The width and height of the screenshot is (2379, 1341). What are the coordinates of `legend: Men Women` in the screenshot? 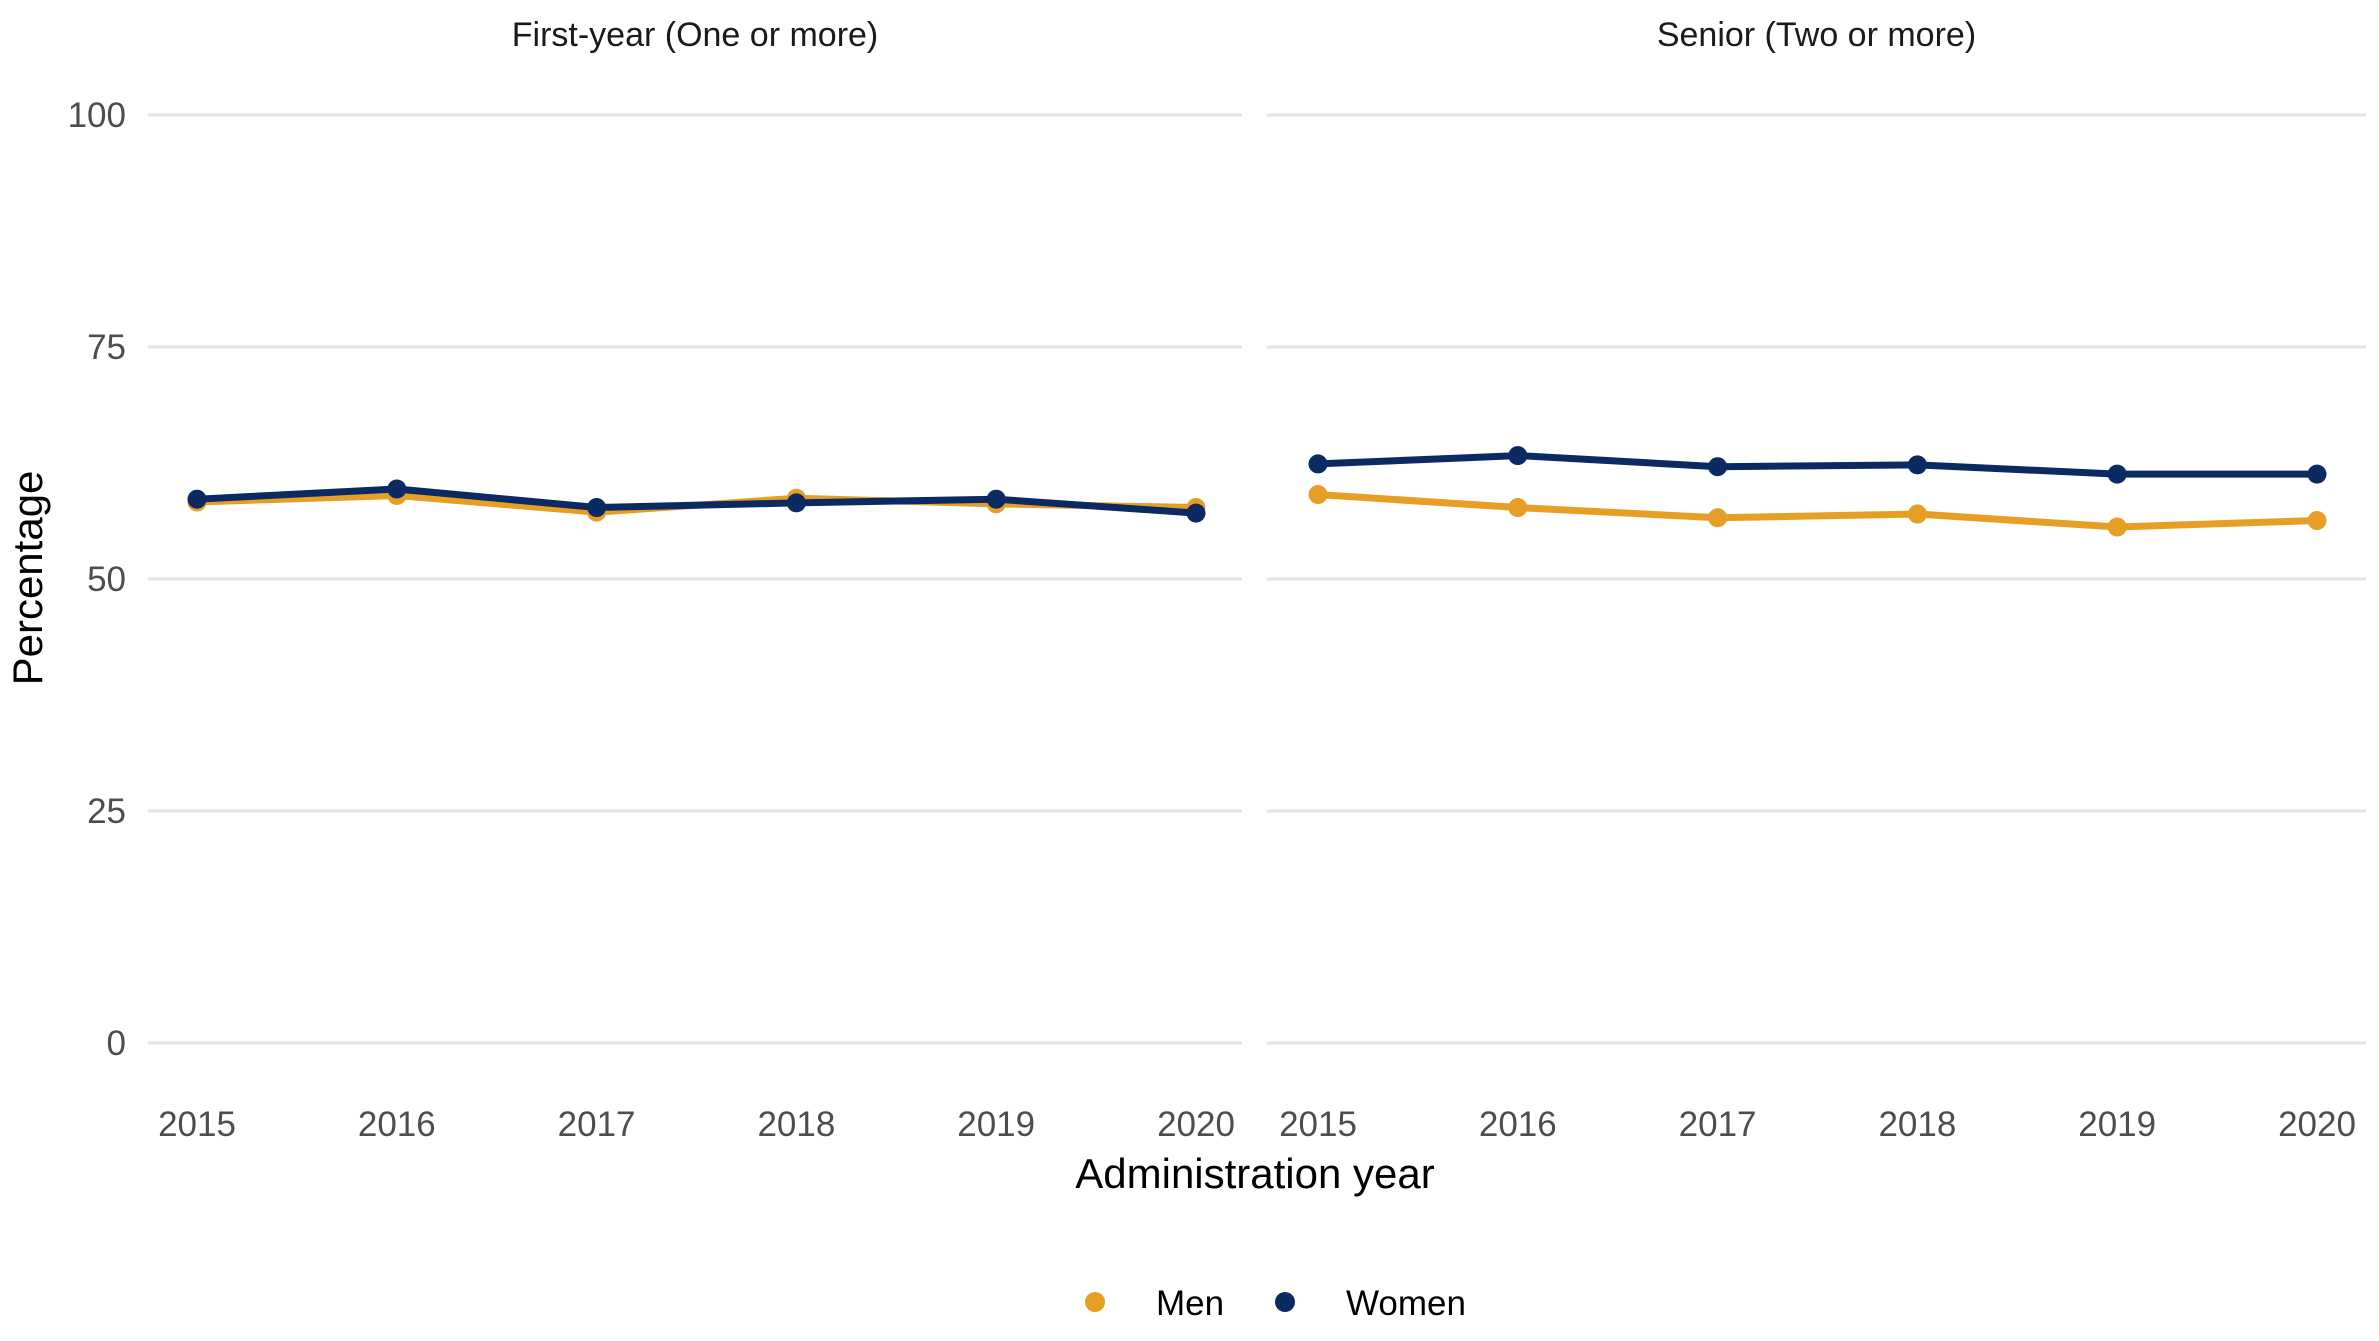 It's located at (1275, 1303).